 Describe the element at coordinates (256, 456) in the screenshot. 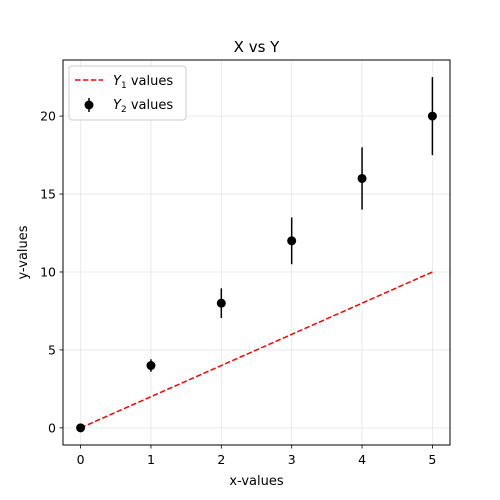

I see `x-axis-ticks: 0 1 2 3 4 5` at that location.